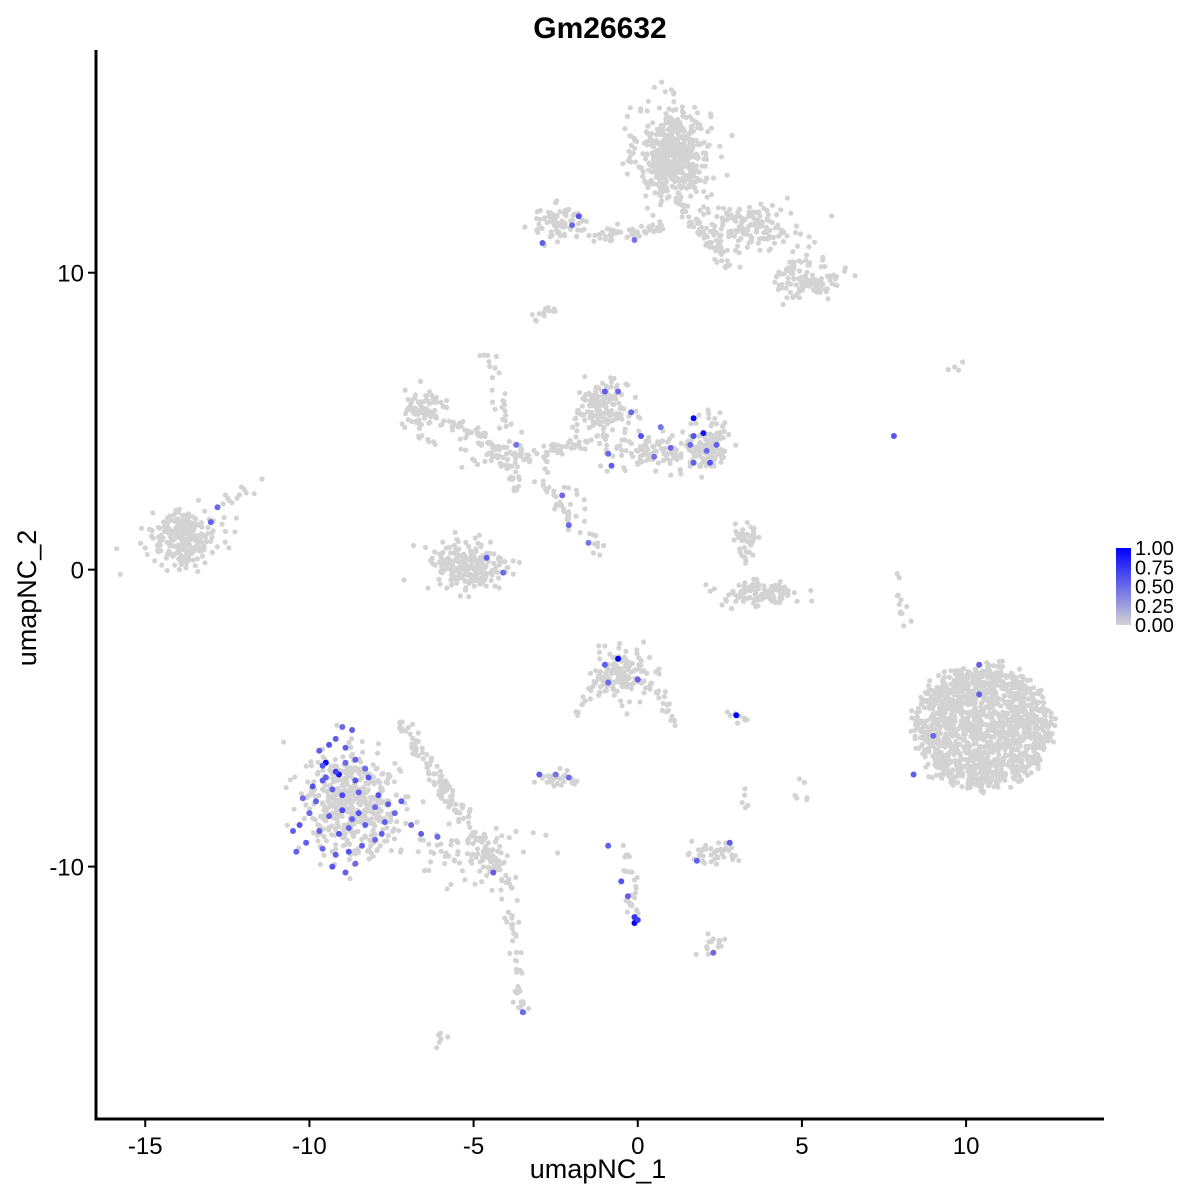 This screenshot has height=1200, width=1200. Describe the element at coordinates (1145, 587) in the screenshot. I see `color-legend: 1.000.750.500.250.00` at that location.